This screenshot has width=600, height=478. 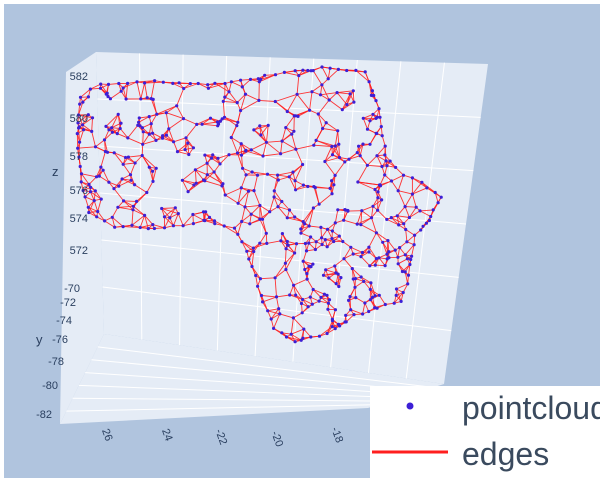 What do you see at coordinates (485, 453) in the screenshot?
I see `legend-item-edges: edges` at bounding box center [485, 453].